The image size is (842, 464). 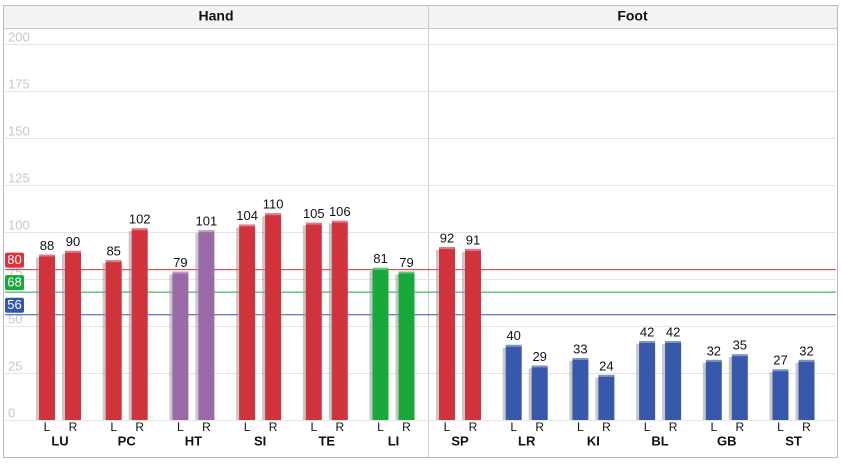 I want to click on category-label: LU, so click(x=59, y=440).